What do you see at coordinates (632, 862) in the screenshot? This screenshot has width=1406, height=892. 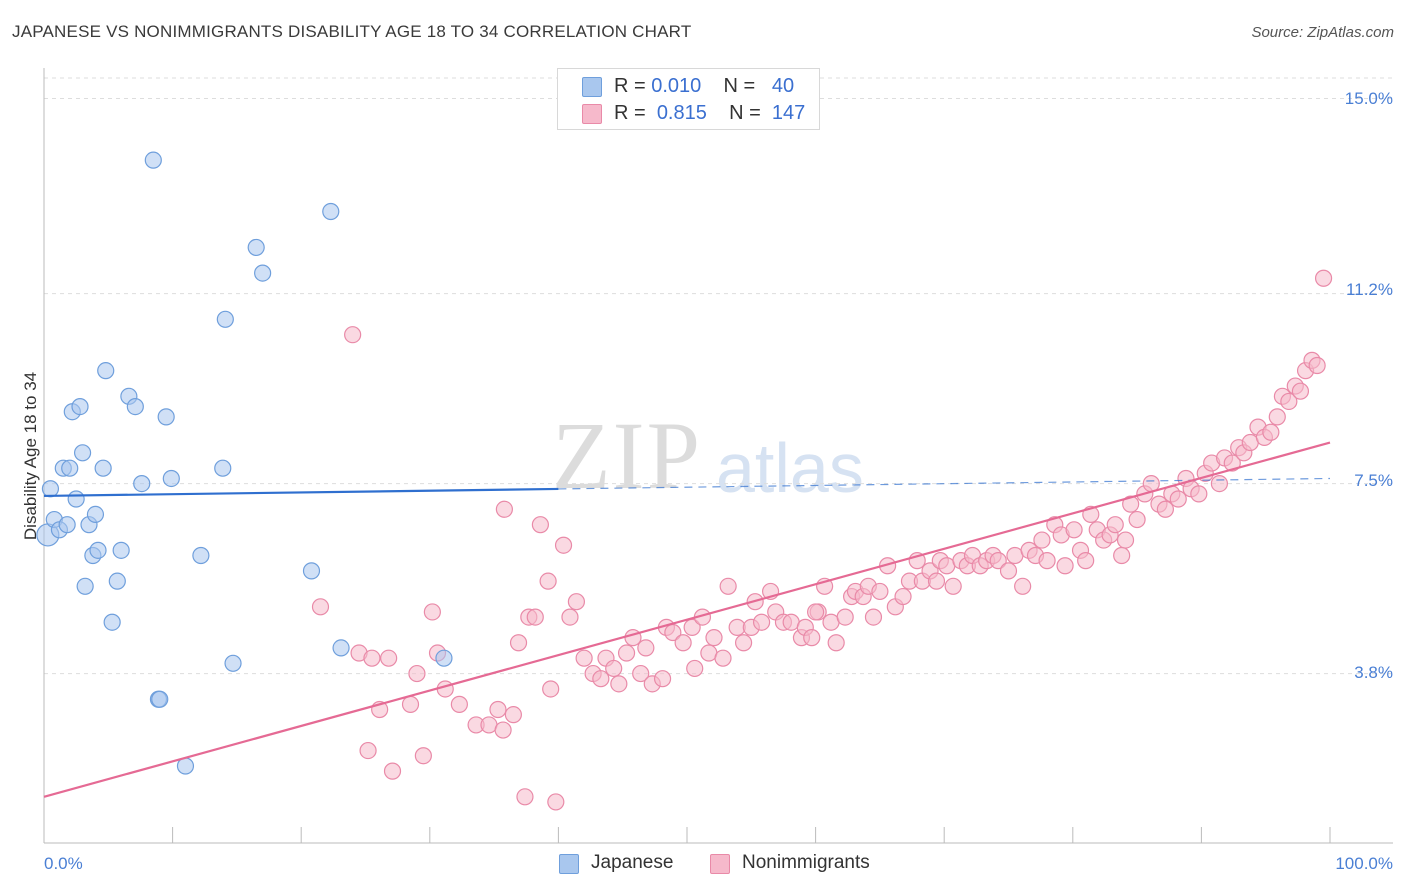 I see `japanese-legend-label: Japanese` at bounding box center [632, 862].